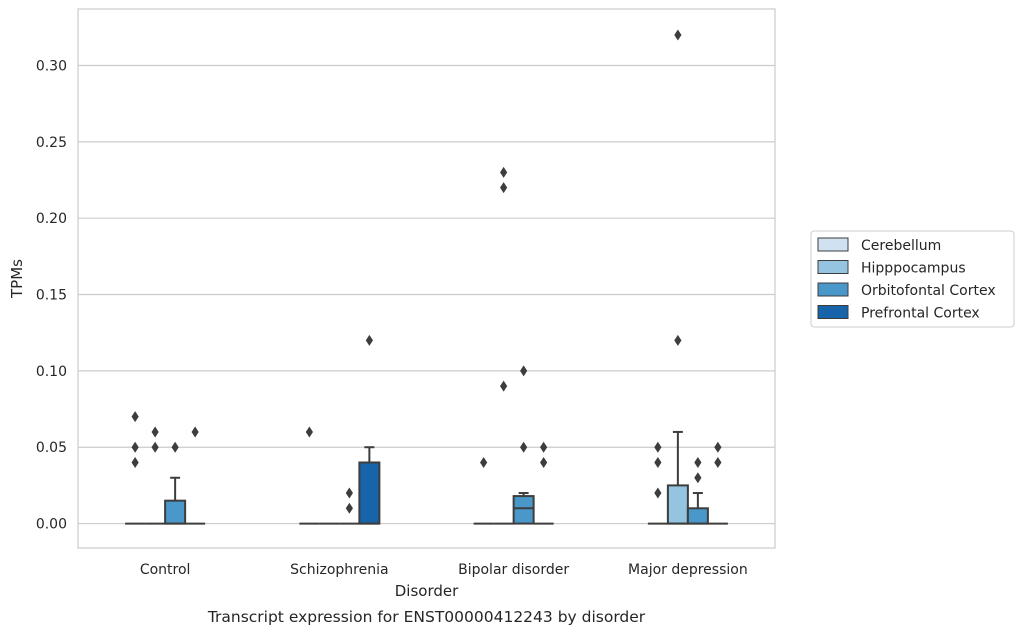 Image resolution: width=1023 pixels, height=634 pixels. What do you see at coordinates (427, 591) in the screenshot?
I see `x-axis-label: Disorder` at bounding box center [427, 591].